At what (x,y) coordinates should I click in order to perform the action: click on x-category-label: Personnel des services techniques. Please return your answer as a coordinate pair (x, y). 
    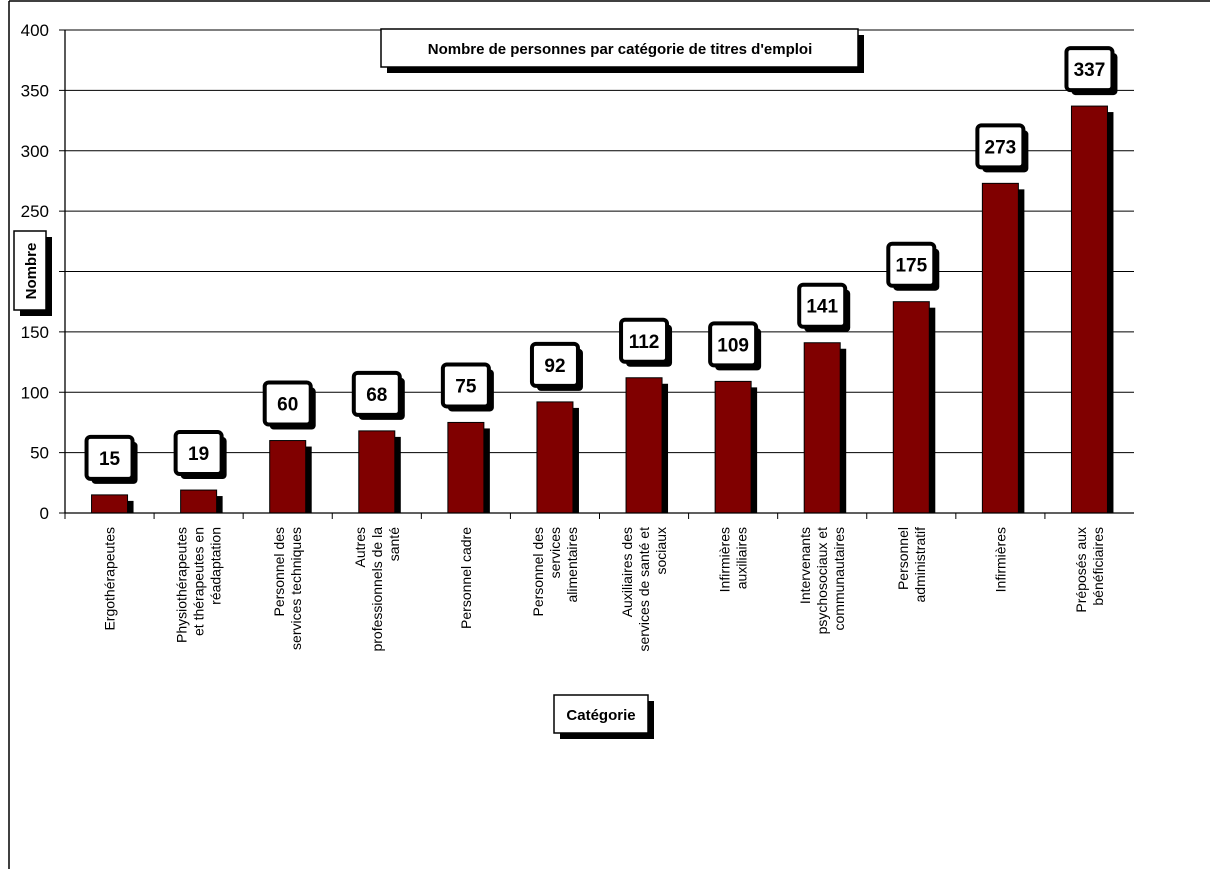
    Looking at the image, I should click on (287, 588).